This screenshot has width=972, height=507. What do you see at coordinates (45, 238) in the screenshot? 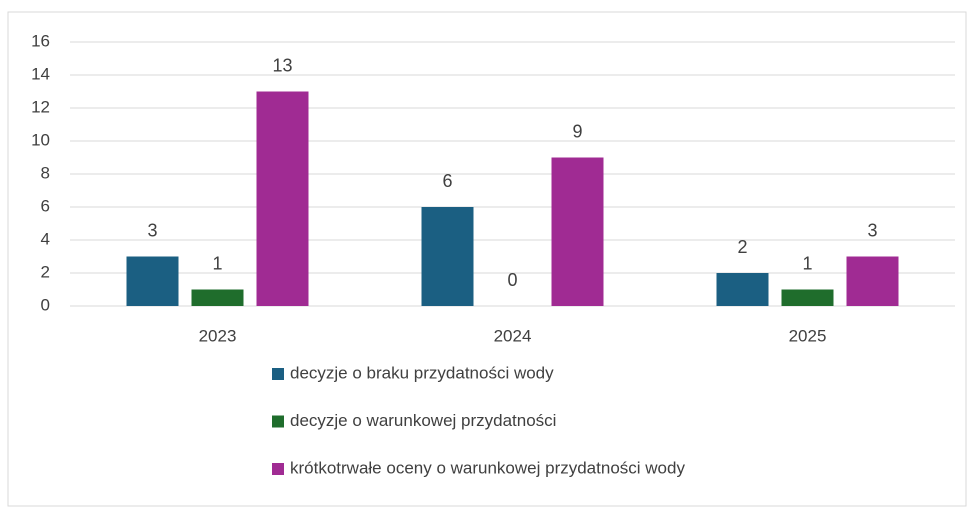
I see `y-tick-label: 4` at bounding box center [45, 238].